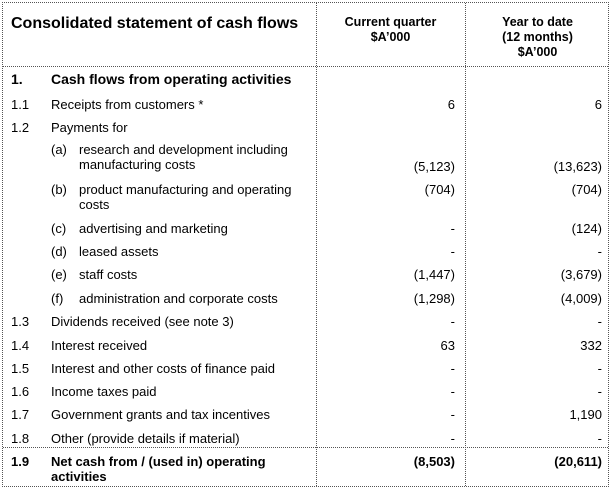 Image resolution: width=614 pixels, height=493 pixels. I want to click on row-label: Payments for, so click(89, 127).